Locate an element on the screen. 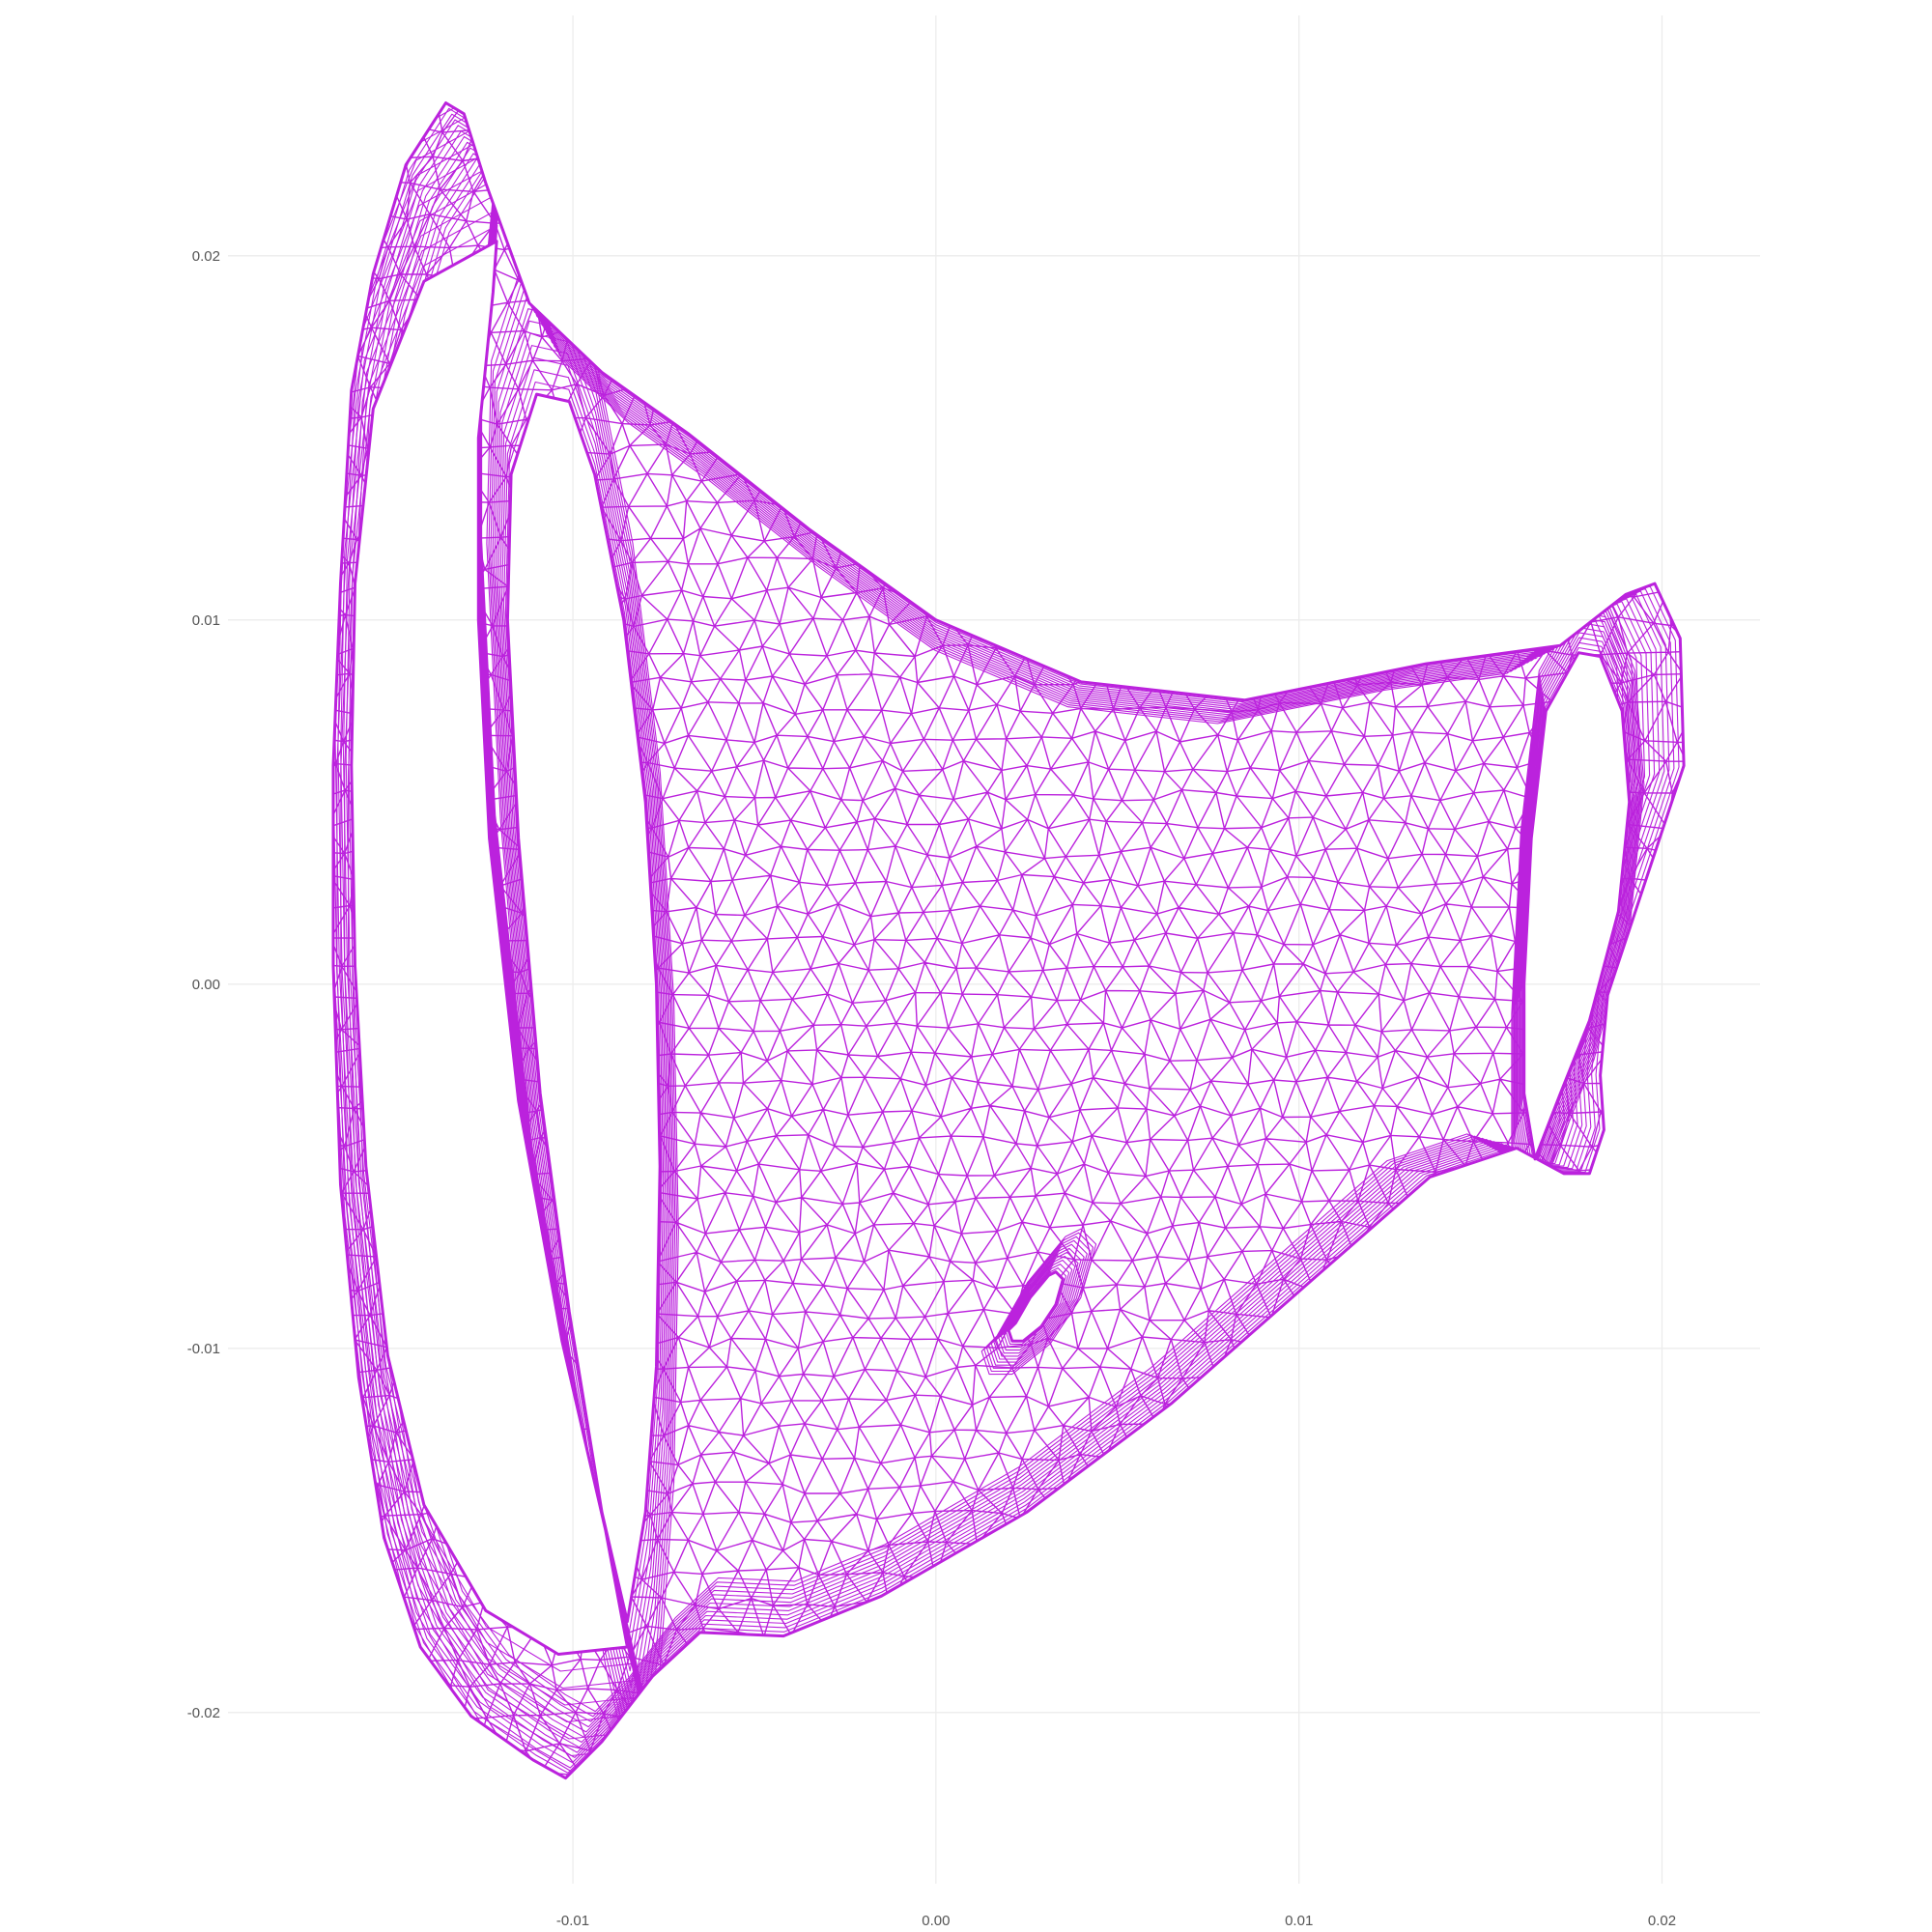  y-tick-label: 0.02 is located at coordinates (206, 256).